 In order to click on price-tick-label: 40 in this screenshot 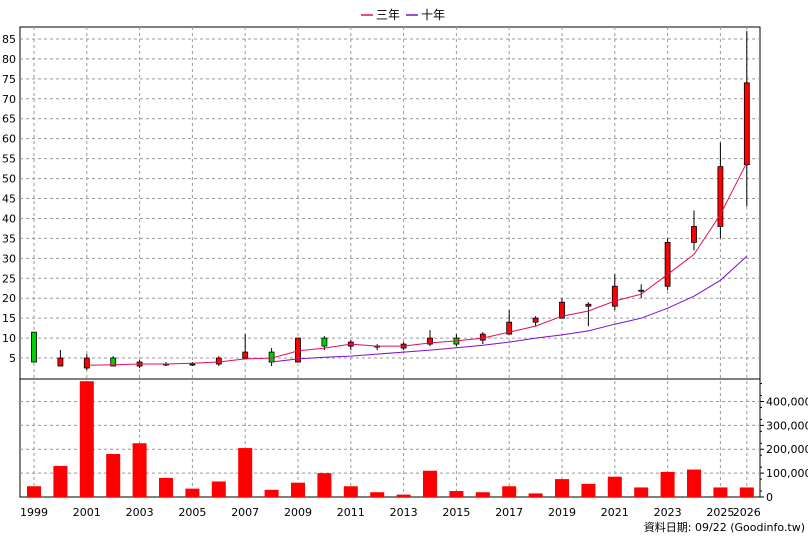, I will do `click(9, 218)`.